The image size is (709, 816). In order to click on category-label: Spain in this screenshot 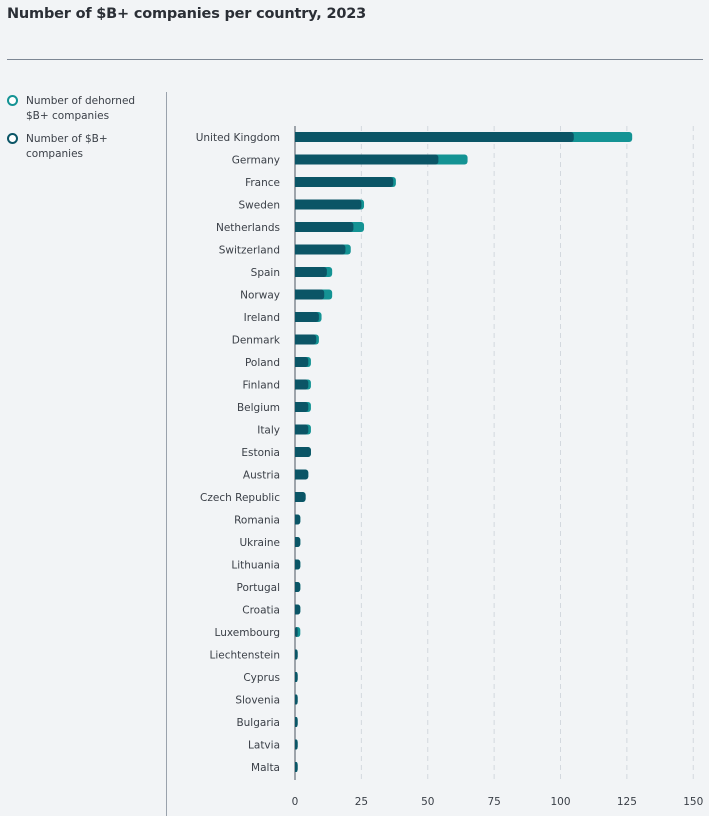, I will do `click(265, 273)`.